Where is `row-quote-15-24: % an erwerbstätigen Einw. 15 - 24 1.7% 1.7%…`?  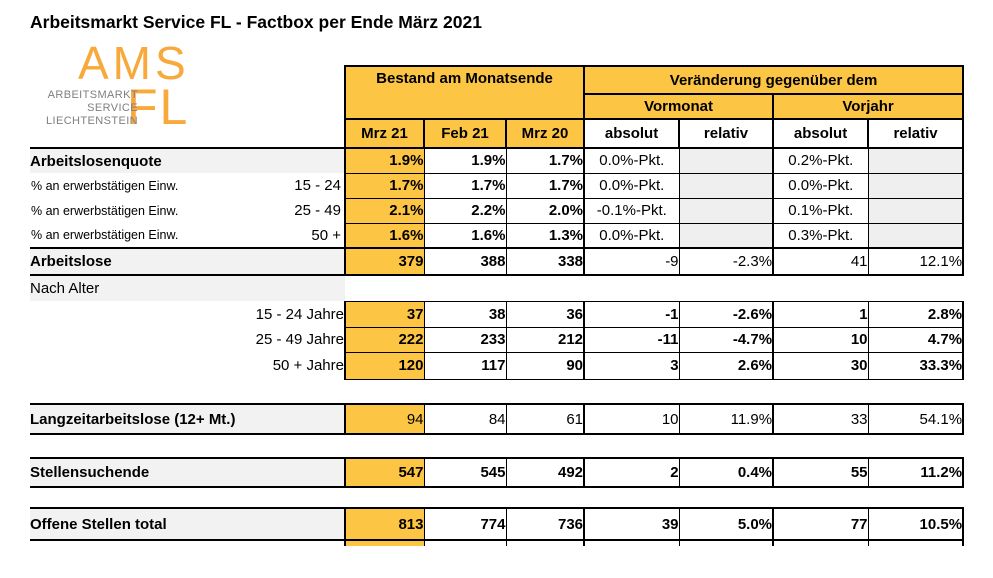 row-quote-15-24: % an erwerbstätigen Einw. 15 - 24 1.7% 1.7%… is located at coordinates (497, 185).